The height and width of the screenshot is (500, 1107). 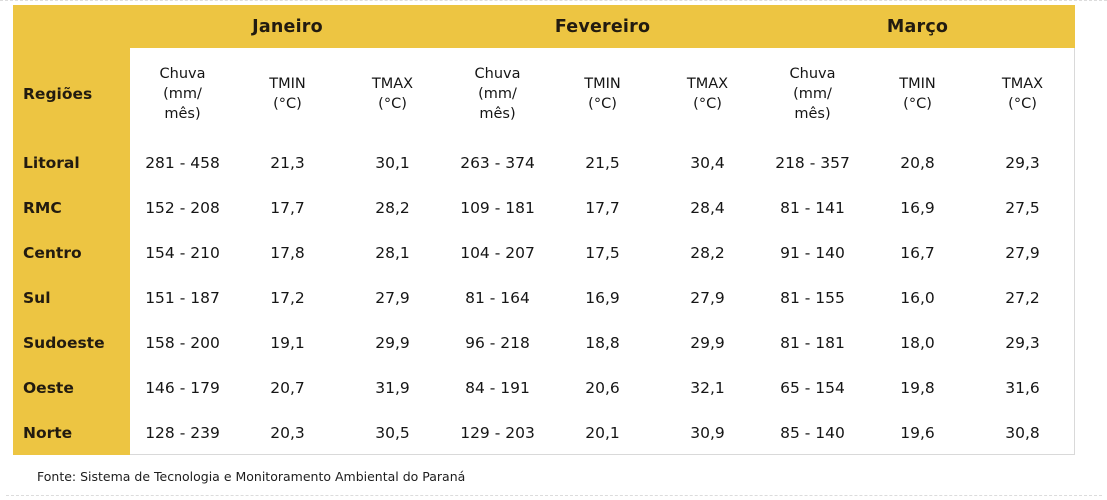 What do you see at coordinates (918, 162) in the screenshot?
I see `table-cell: 20,8` at bounding box center [918, 162].